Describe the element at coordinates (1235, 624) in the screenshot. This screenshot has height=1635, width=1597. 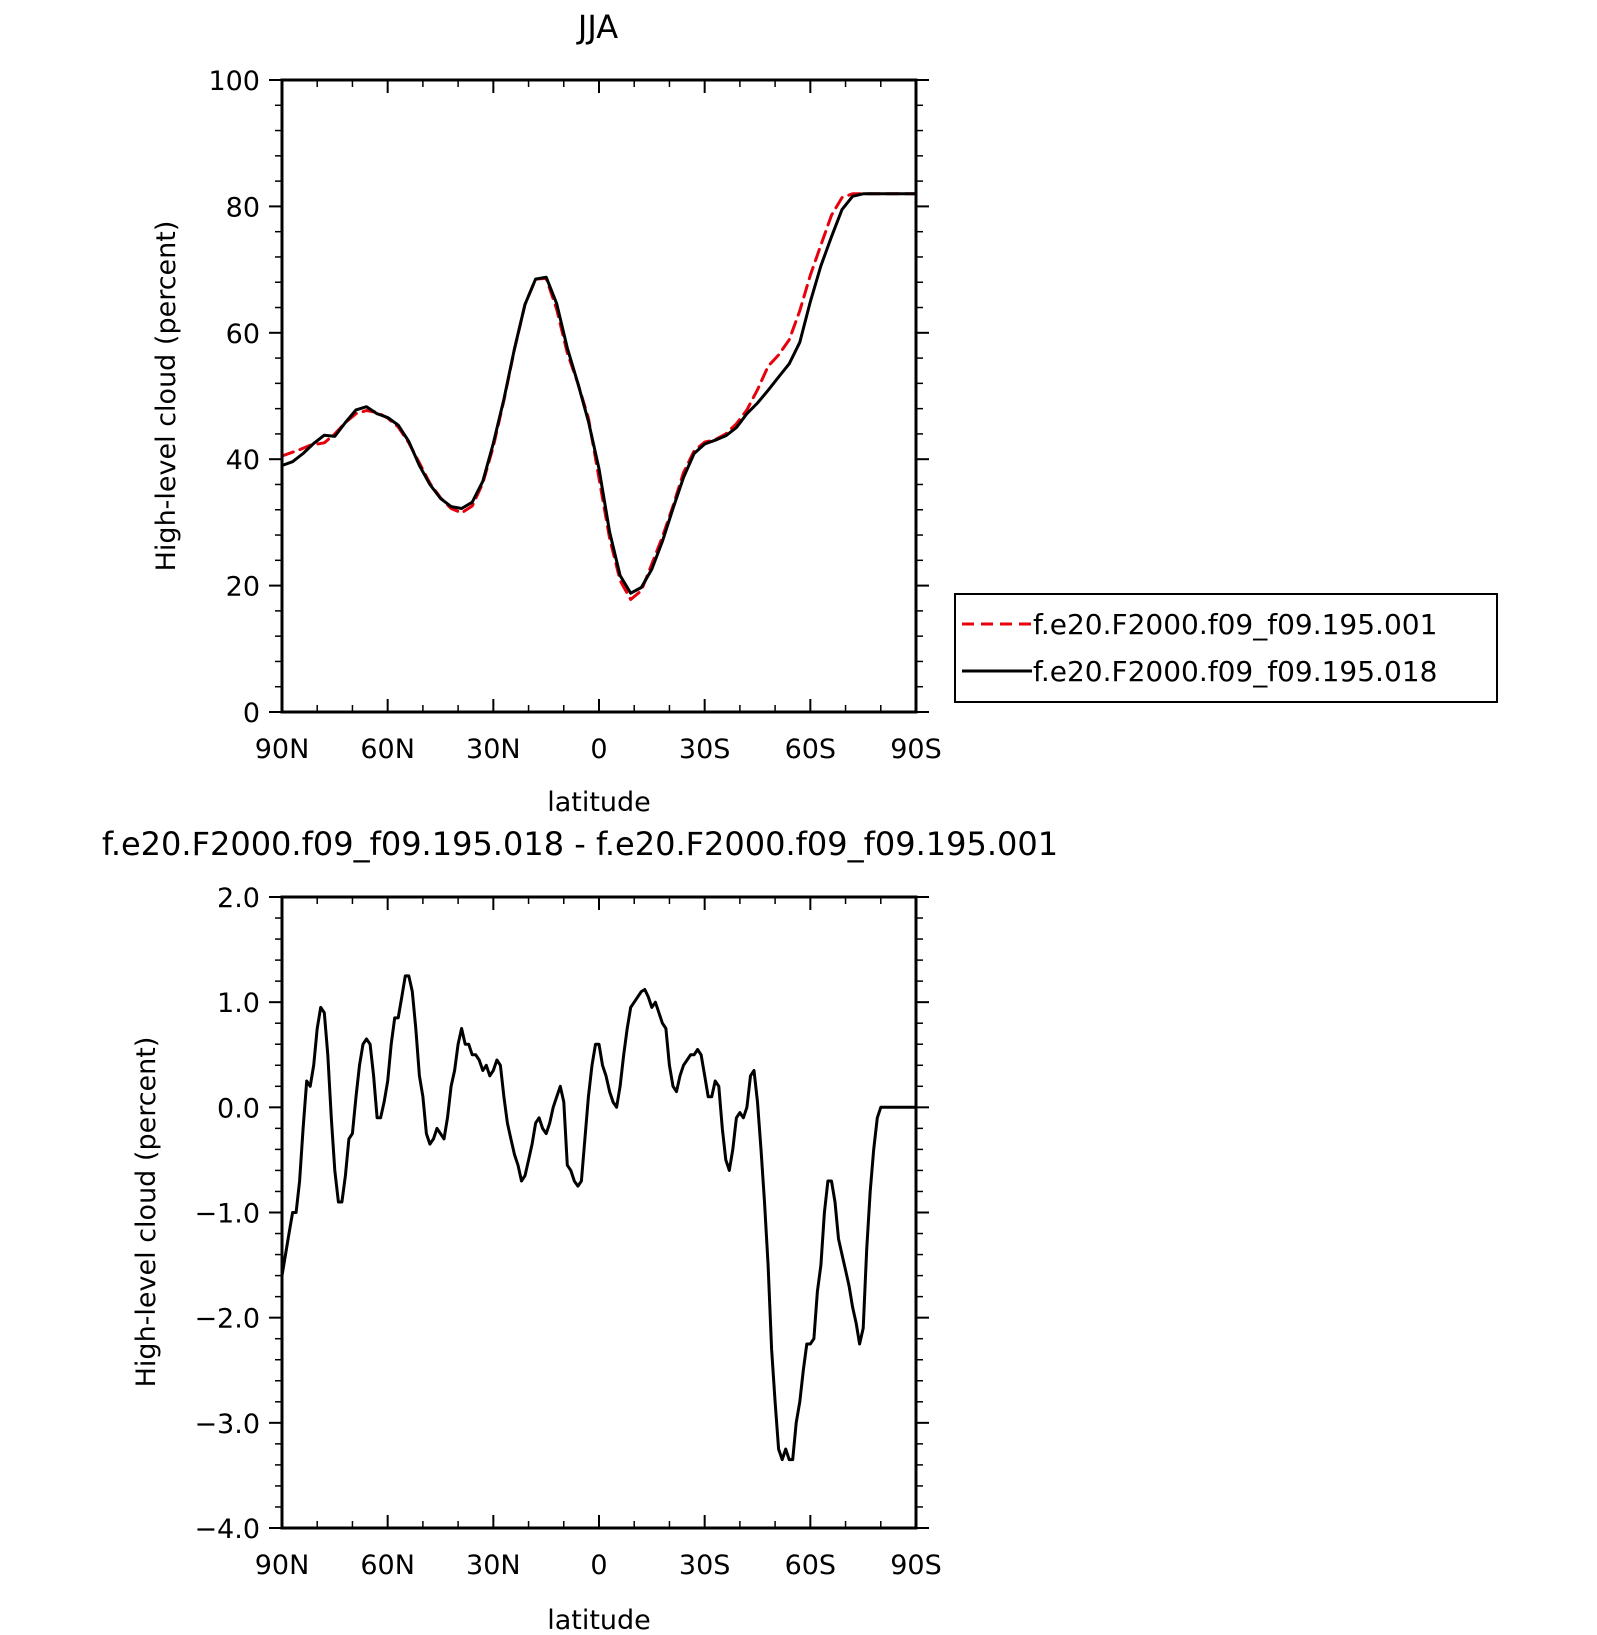
I see `legend-label-series-1: f.e20.F2000.f09_f09.195.001` at that location.